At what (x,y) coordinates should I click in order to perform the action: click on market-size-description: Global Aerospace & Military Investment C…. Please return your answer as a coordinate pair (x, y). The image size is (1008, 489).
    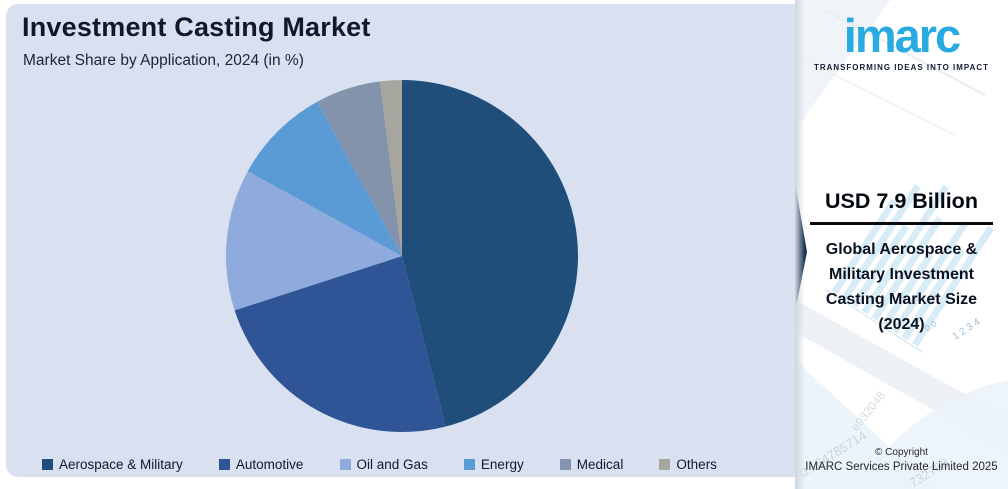
    Looking at the image, I should click on (901, 287).